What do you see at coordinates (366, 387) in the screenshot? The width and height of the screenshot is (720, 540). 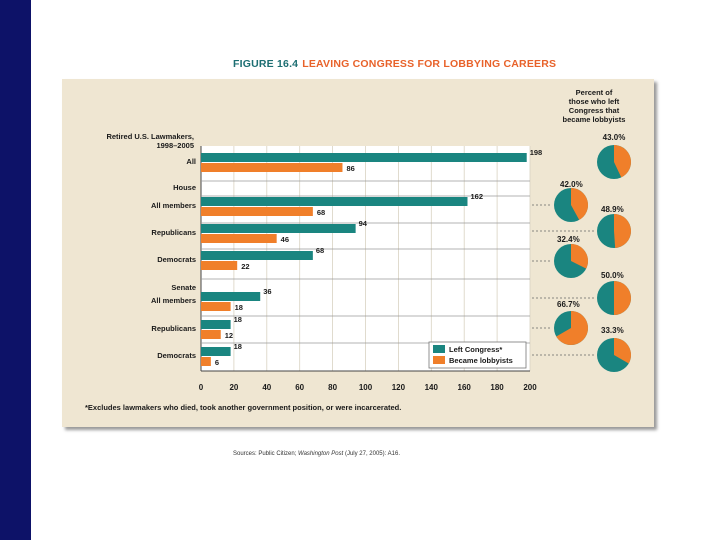 I see `x-tick-label: 100` at bounding box center [366, 387].